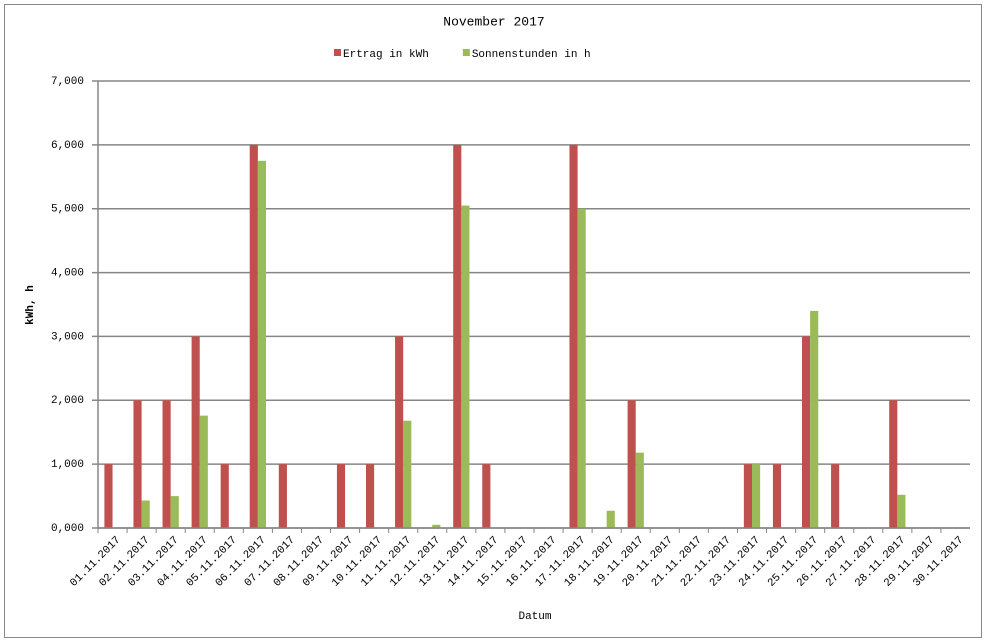 This screenshot has height=642, width=987. What do you see at coordinates (67, 465) in the screenshot?
I see `y-tick-label: 1,000` at bounding box center [67, 465].